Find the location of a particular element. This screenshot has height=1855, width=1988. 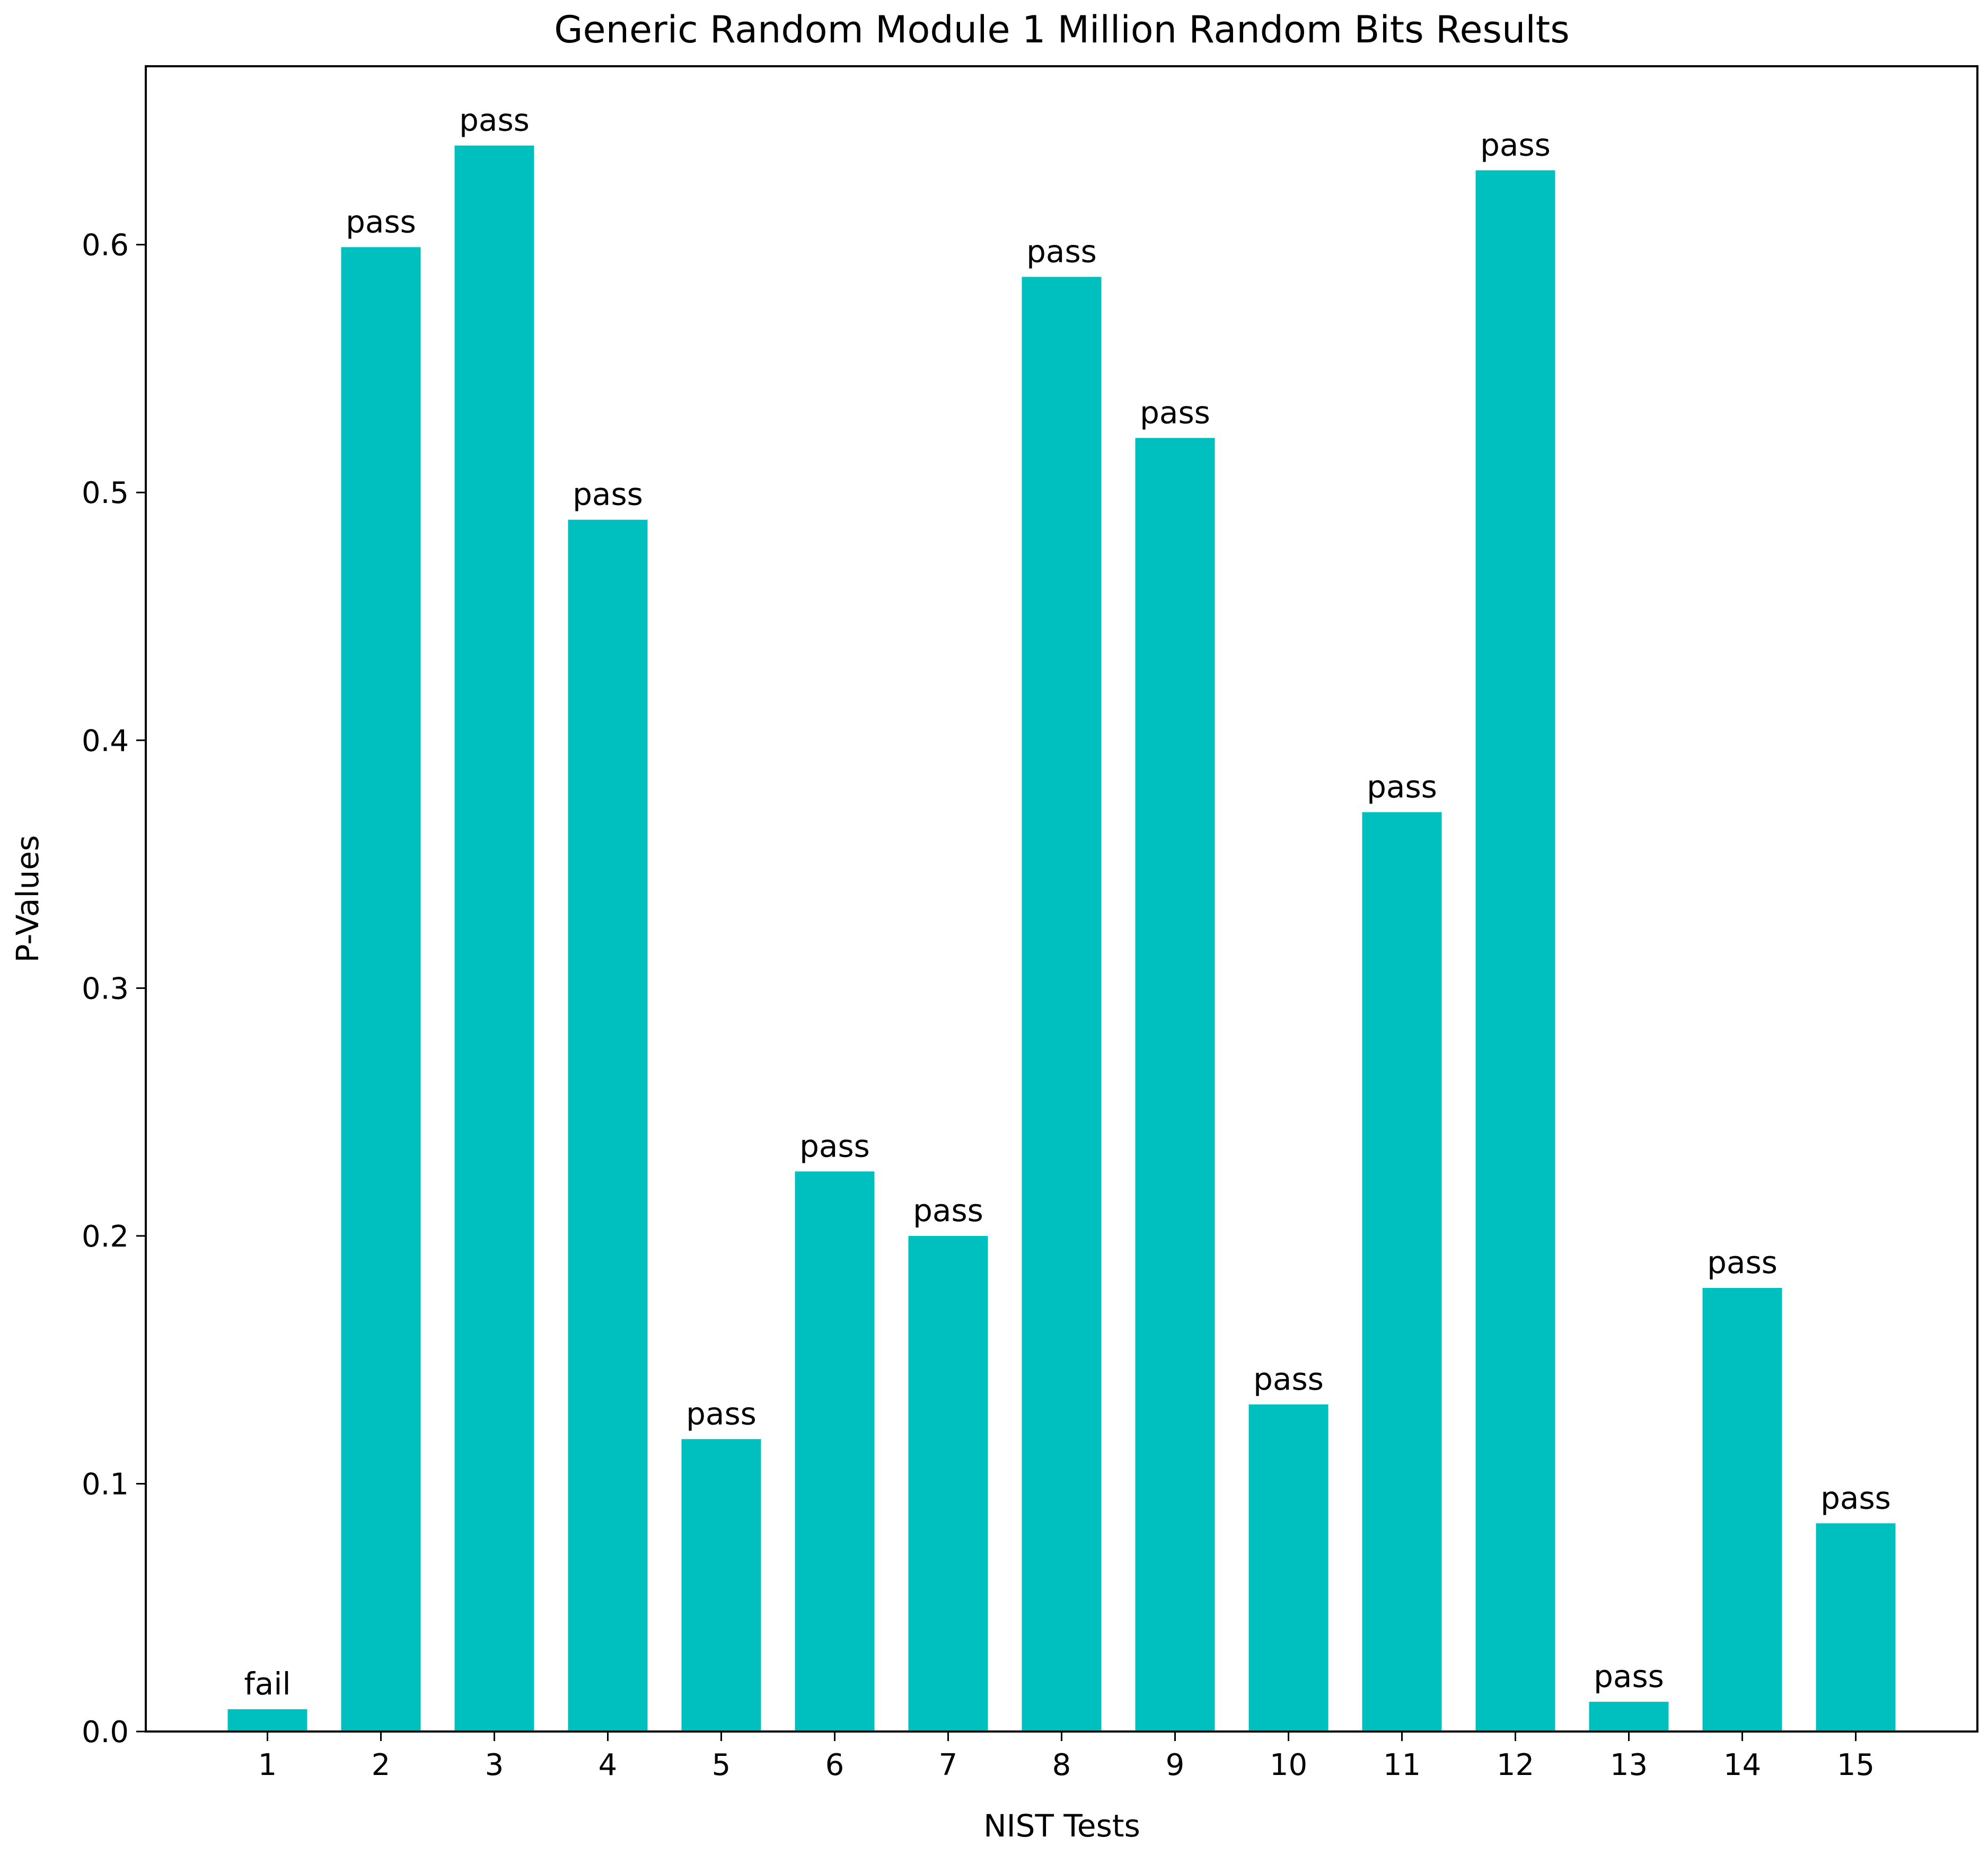

y-tick-label: 0.2 is located at coordinates (105, 1237).